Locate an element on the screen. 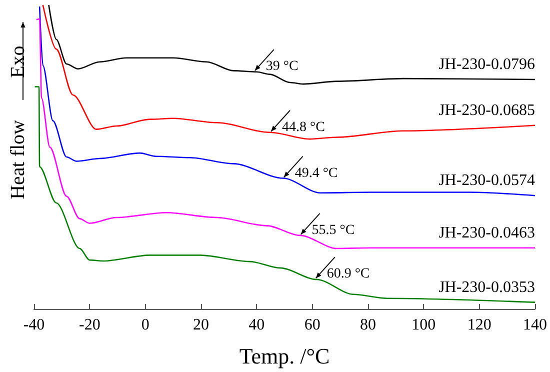  annotation: 39 °C is located at coordinates (282, 66).